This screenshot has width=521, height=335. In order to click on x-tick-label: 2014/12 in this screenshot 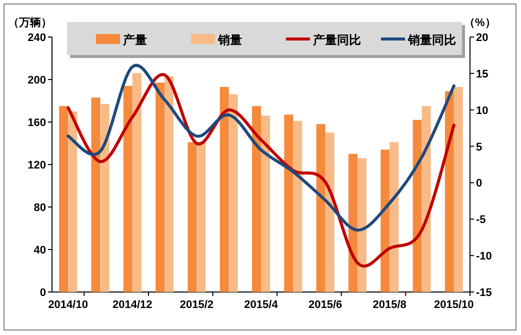, I will do `click(132, 305)`.